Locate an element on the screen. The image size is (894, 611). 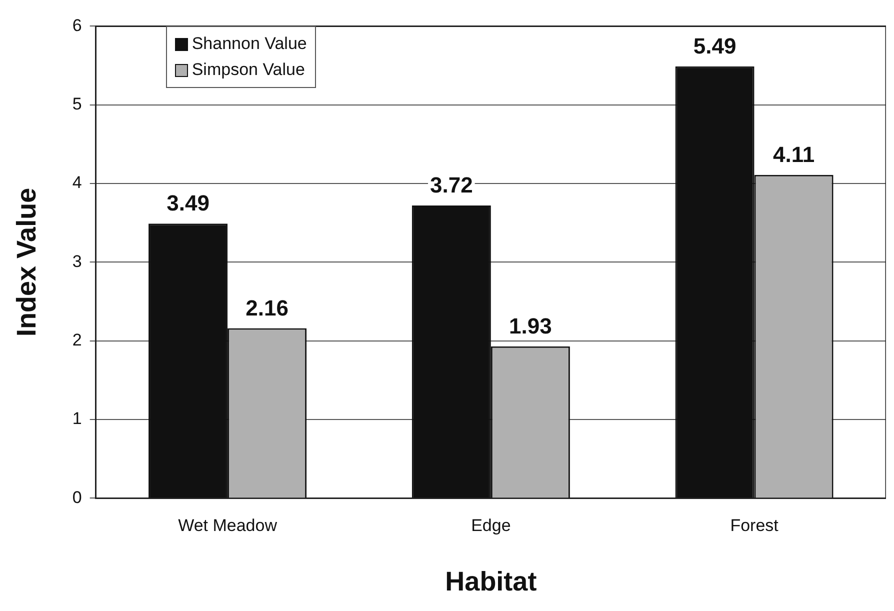
x-tick-label: Wet Meadow is located at coordinates (228, 526).